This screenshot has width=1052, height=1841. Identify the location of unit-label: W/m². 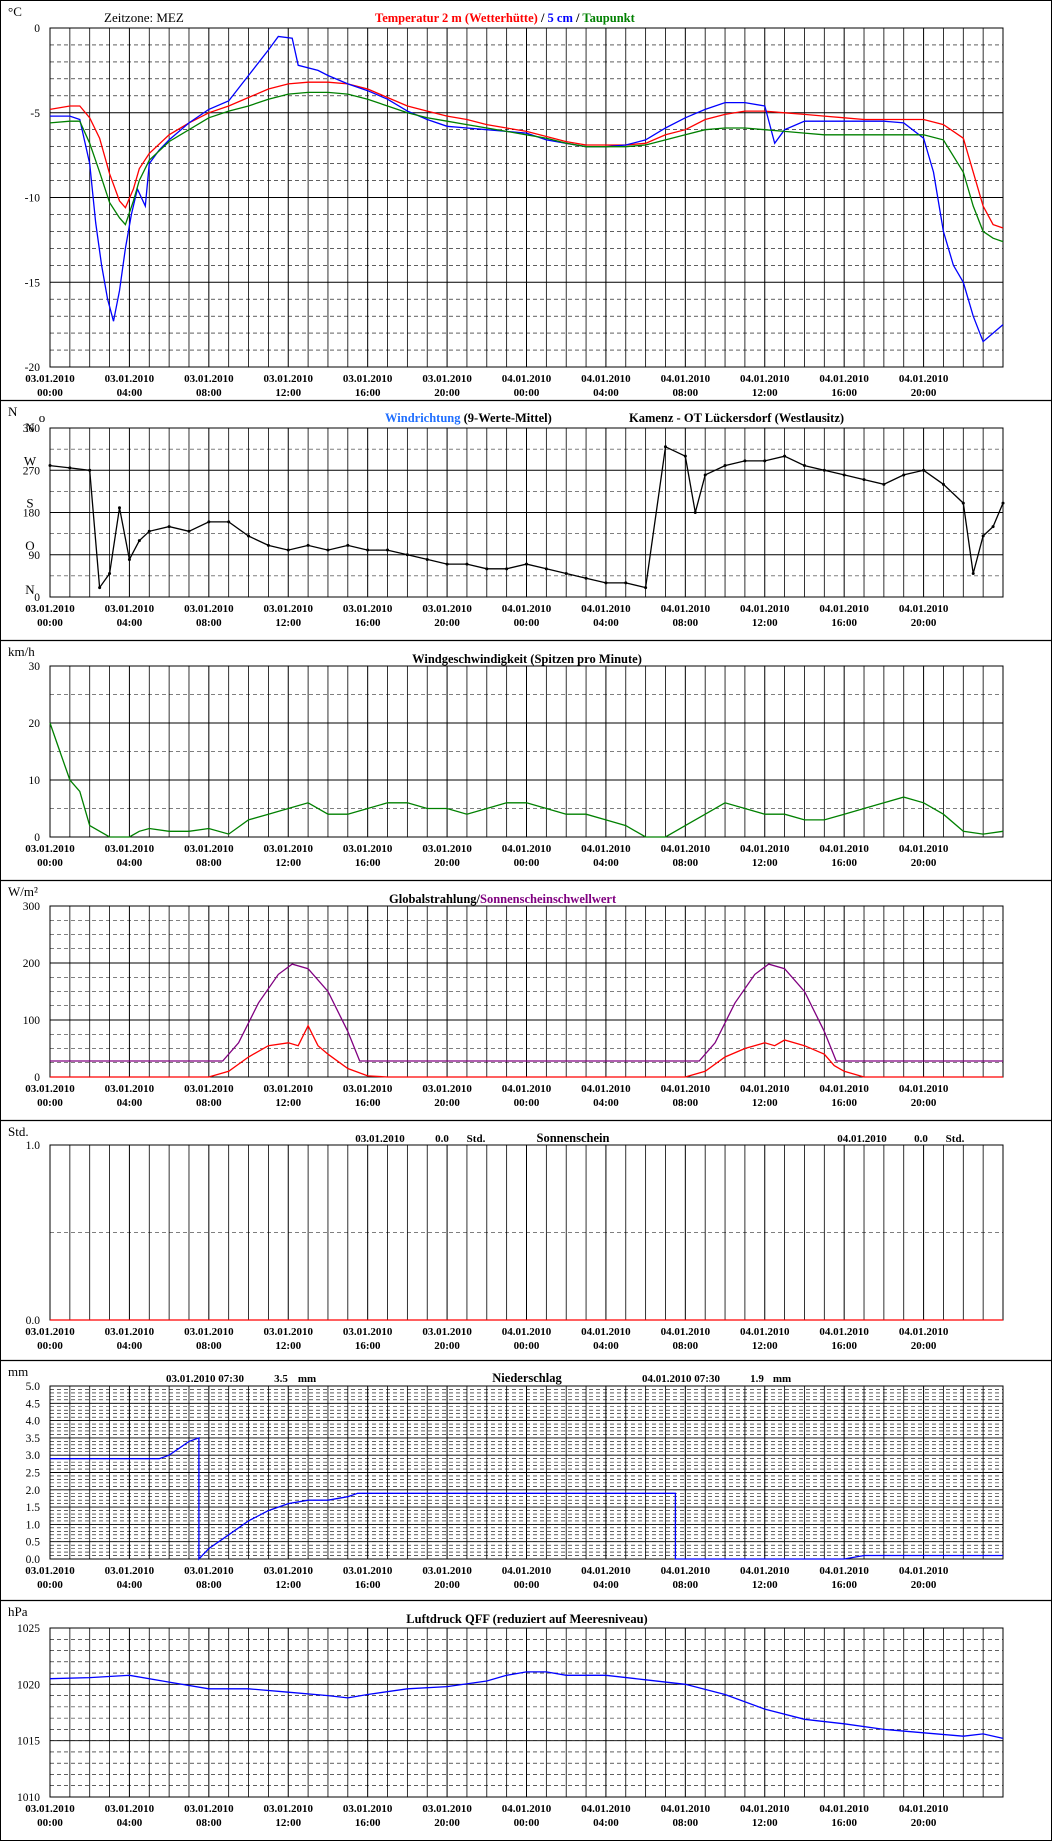
(23, 891).